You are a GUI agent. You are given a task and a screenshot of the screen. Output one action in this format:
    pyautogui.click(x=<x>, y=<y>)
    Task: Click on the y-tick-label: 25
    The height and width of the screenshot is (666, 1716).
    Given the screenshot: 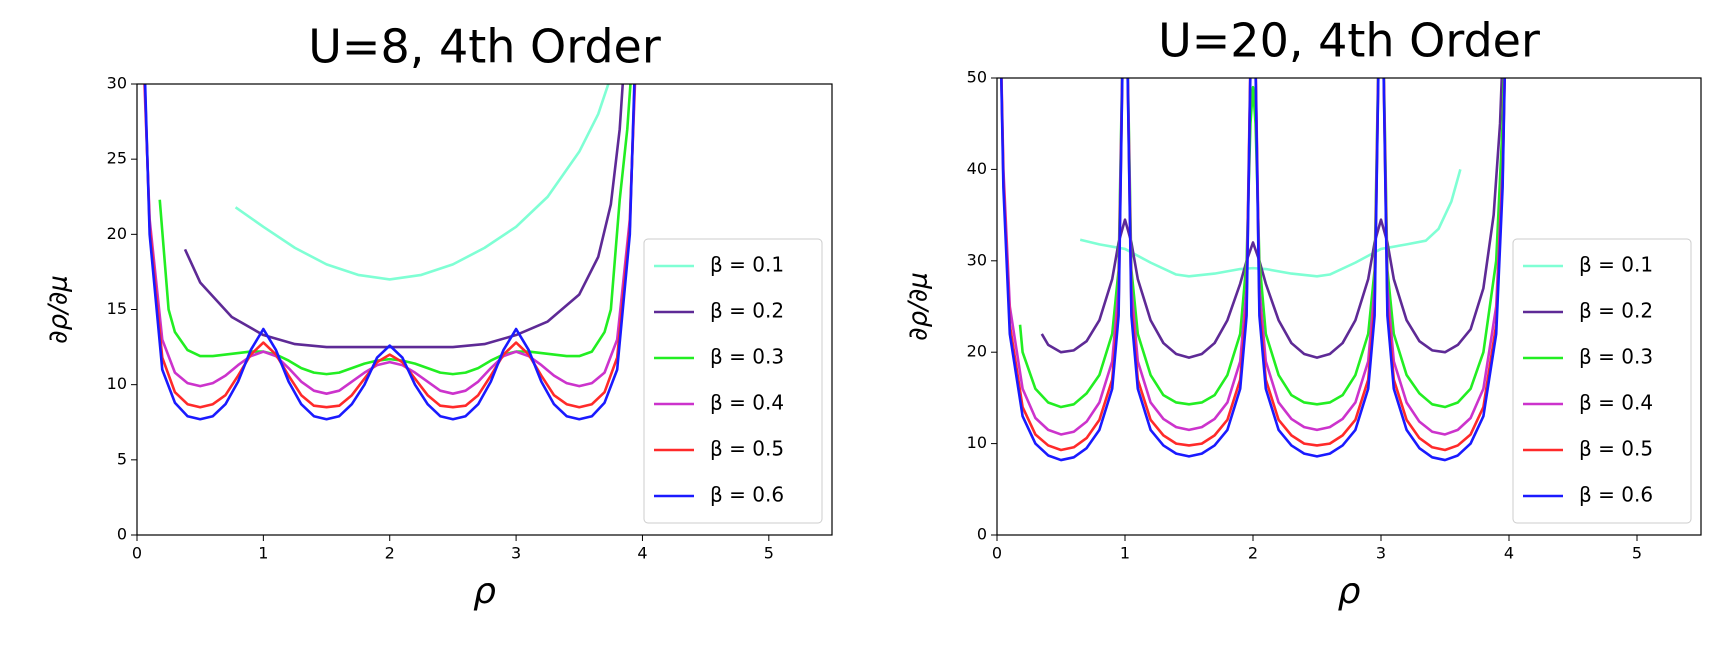 What is the action you would take?
    pyautogui.click(x=117, y=158)
    